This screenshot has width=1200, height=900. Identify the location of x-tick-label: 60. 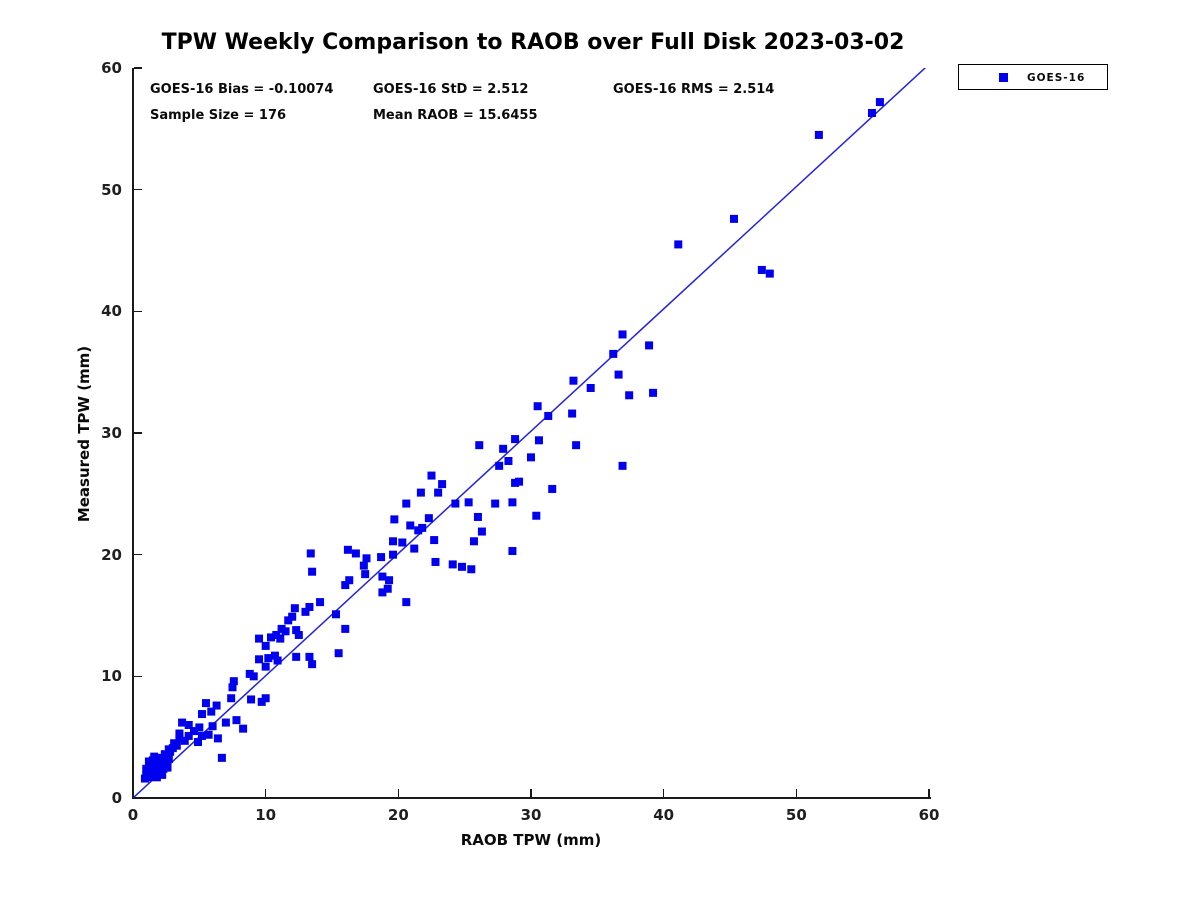
(929, 815).